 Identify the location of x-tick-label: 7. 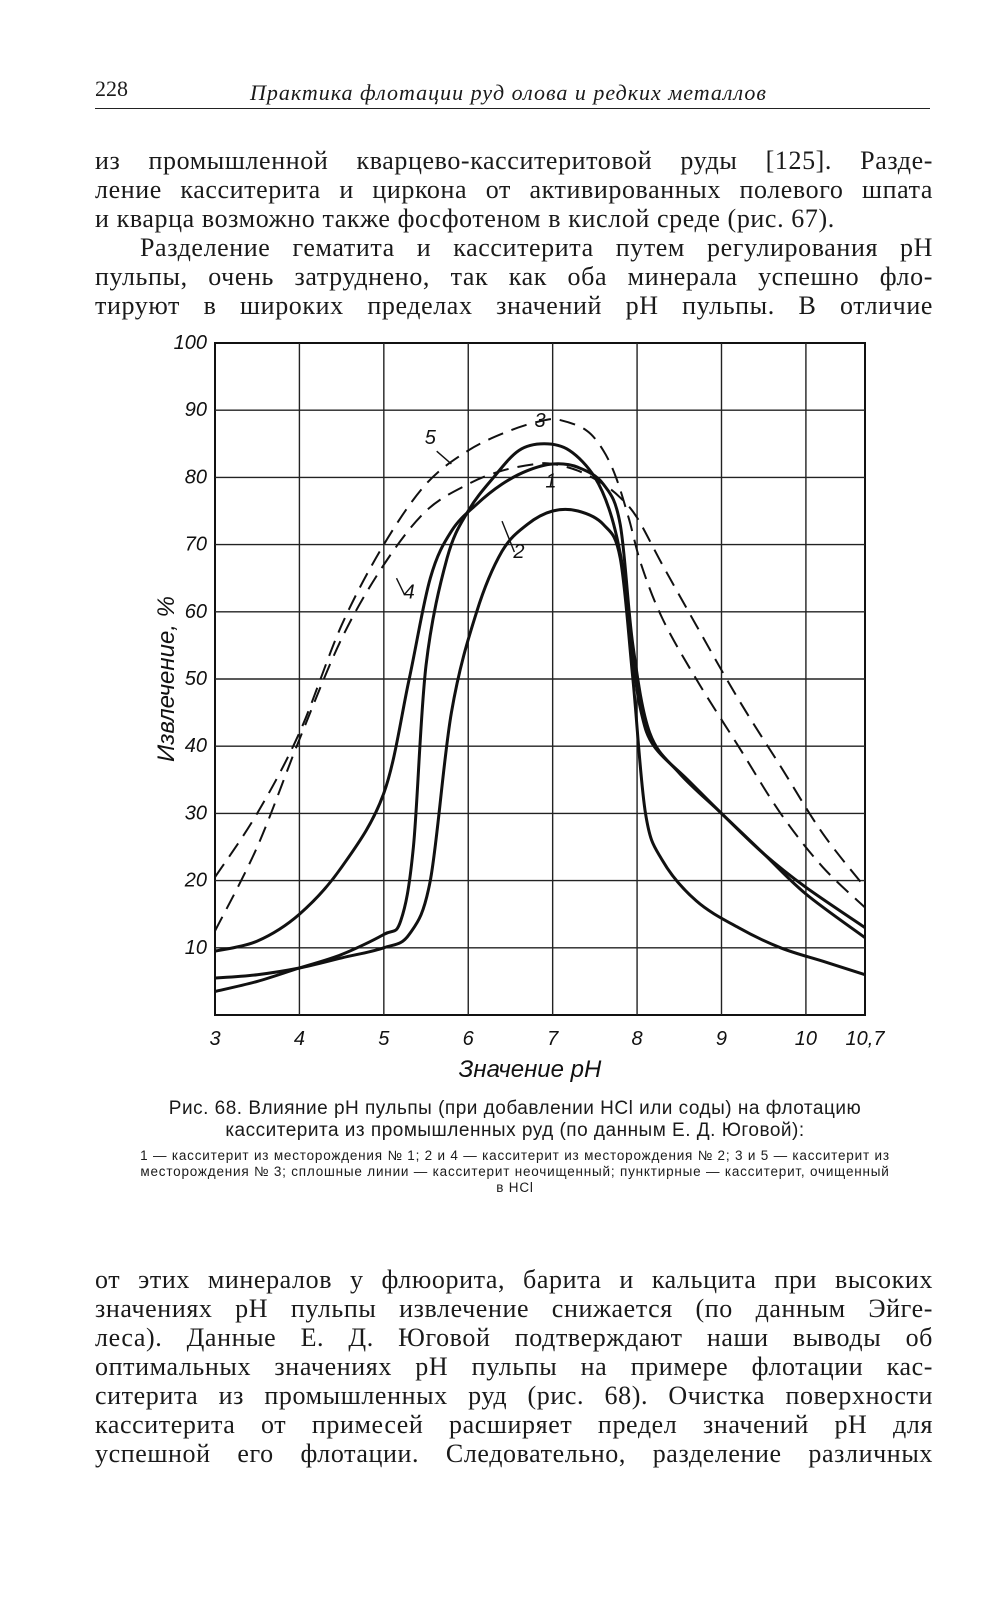
(553, 1039).